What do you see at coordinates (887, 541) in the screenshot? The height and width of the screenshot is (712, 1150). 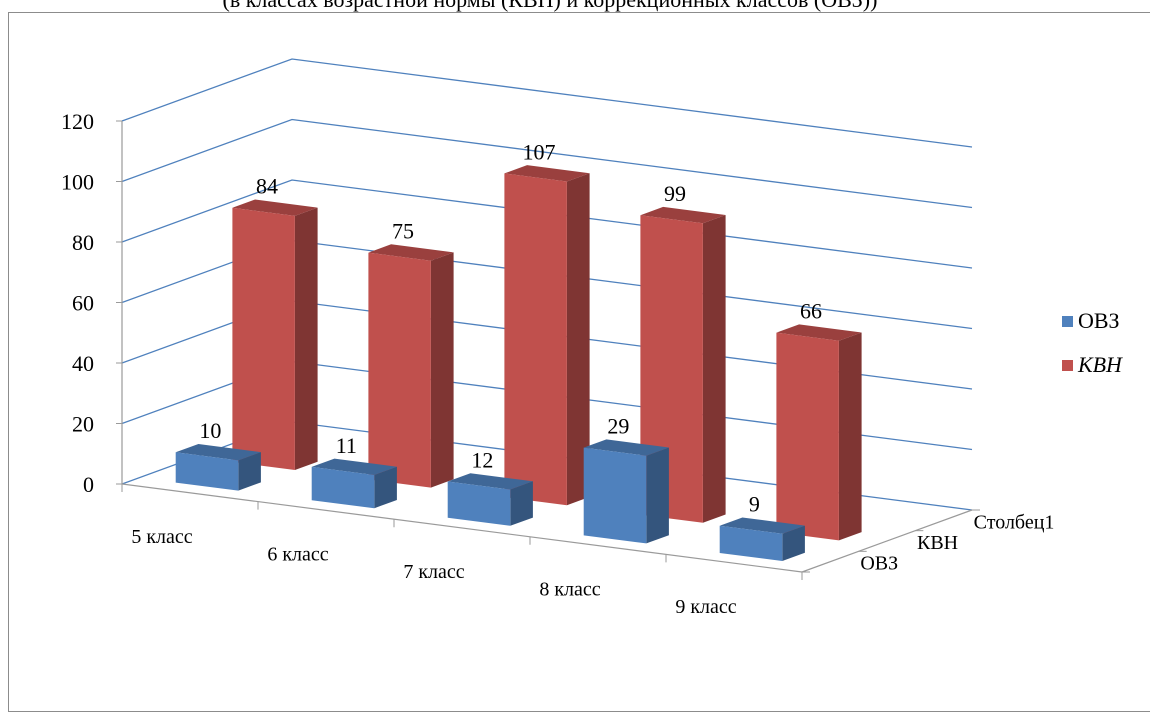 I see `depth-axis-line` at bounding box center [887, 541].